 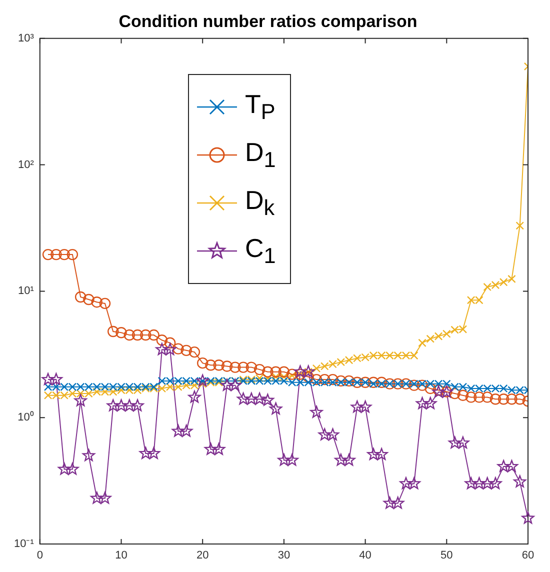 What do you see at coordinates (26, 417) in the screenshot?
I see `y-tick-label: 10⁰` at bounding box center [26, 417].